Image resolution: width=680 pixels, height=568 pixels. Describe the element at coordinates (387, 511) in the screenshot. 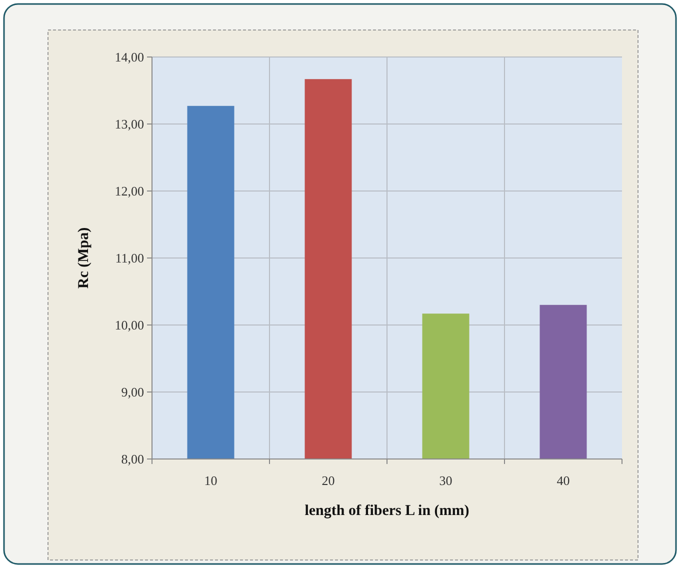

I see `x-axis-title: length of fibers L in (mm)` at that location.